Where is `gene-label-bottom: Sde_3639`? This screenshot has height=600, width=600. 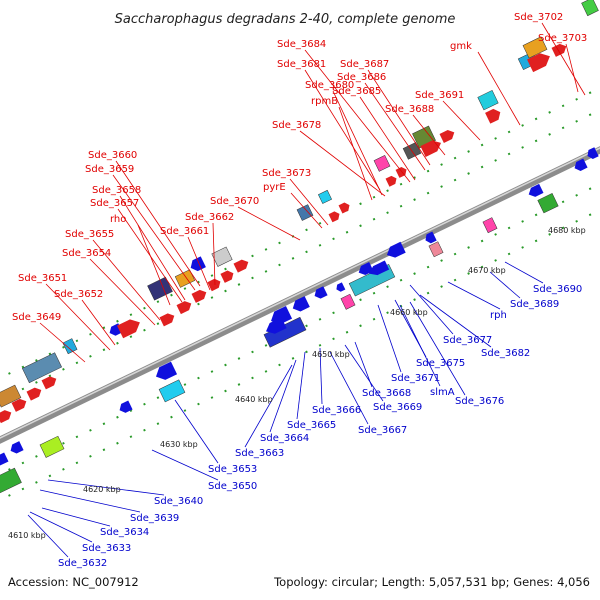
gene-label-bottom: Sde_3639 is located at coordinates (154, 518).